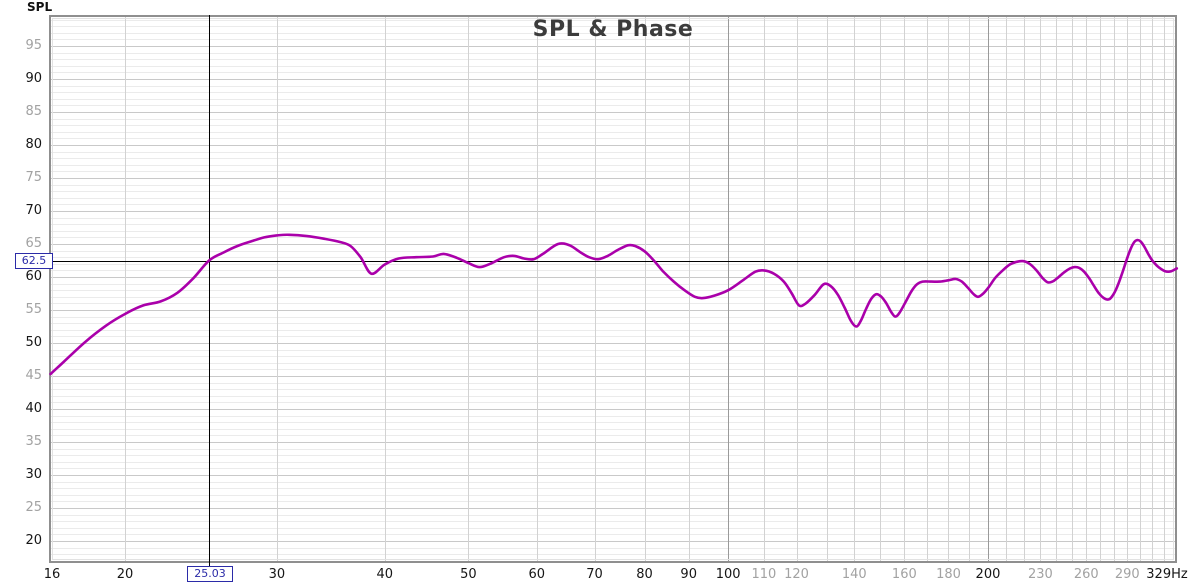  Describe the element at coordinates (33, 144) in the screenshot. I see `y-tick-label-80: 80` at that location.